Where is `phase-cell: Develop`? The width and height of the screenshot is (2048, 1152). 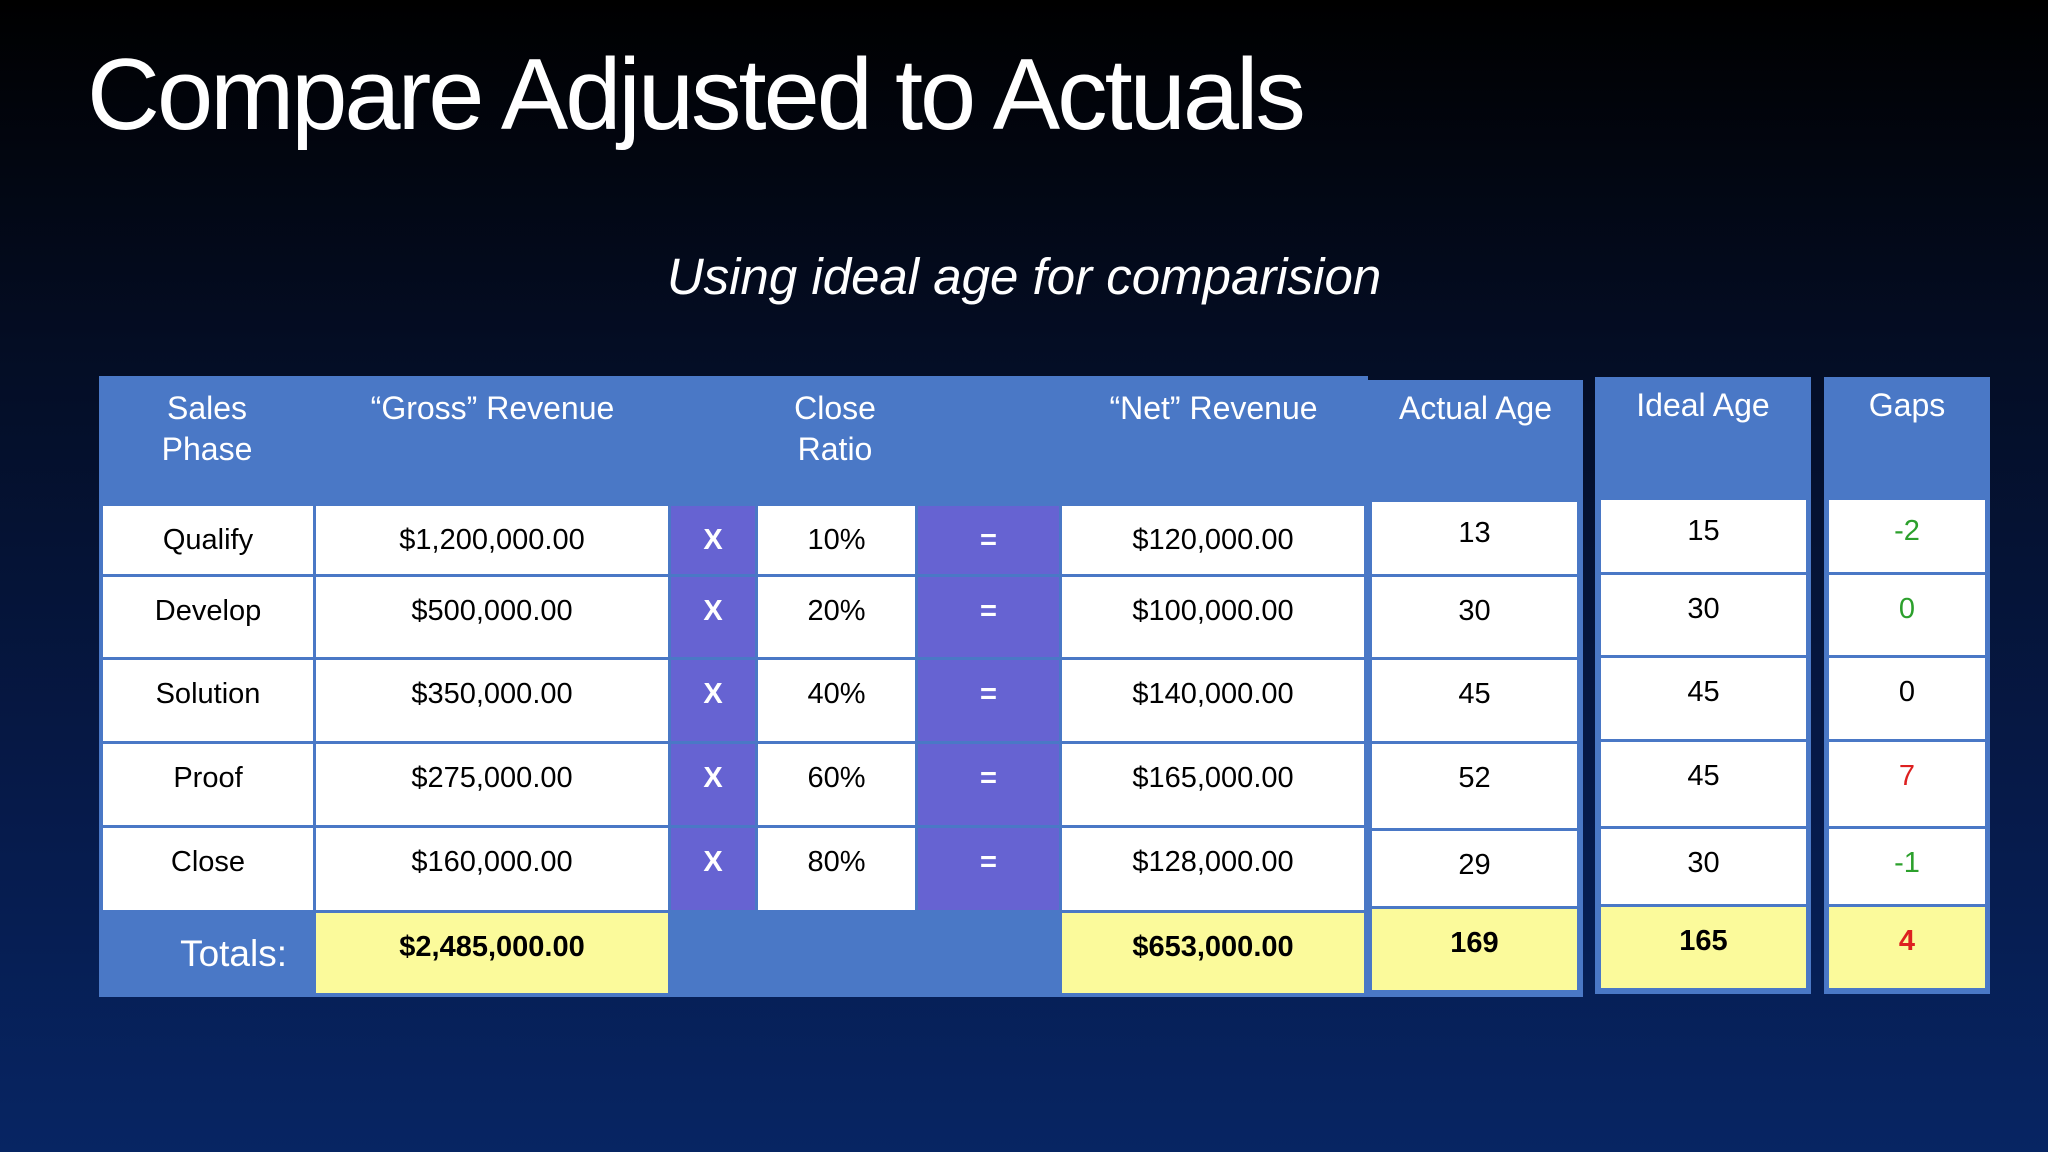 phase-cell: Develop is located at coordinates (208, 617).